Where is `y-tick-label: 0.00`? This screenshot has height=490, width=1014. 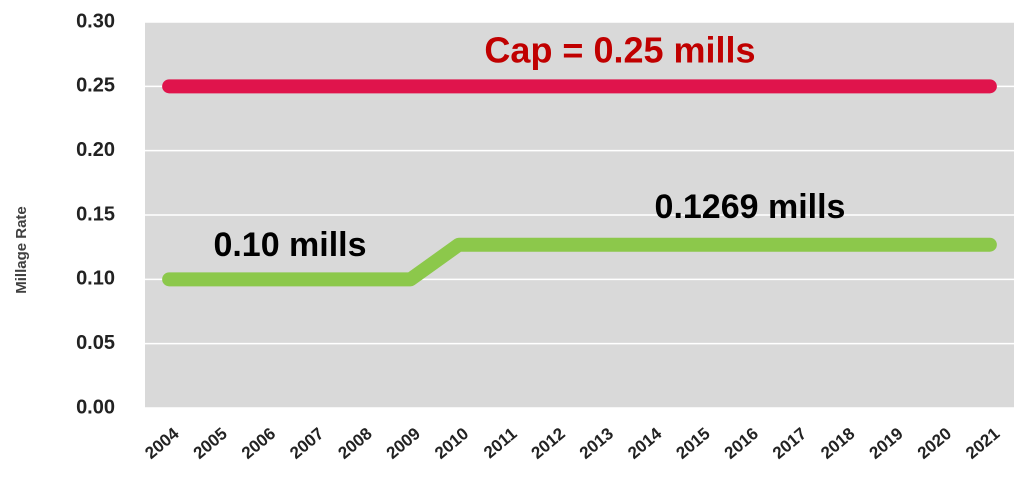 y-tick-label: 0.00 is located at coordinates (95, 407).